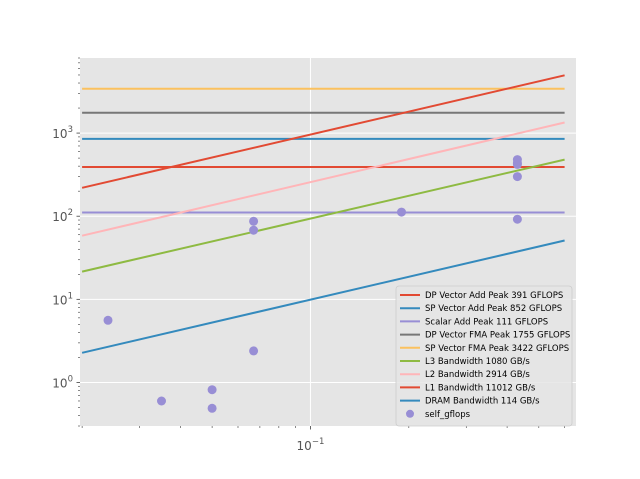 The image size is (640, 479). I want to click on y-tick-label: 10², so click(62, 216).